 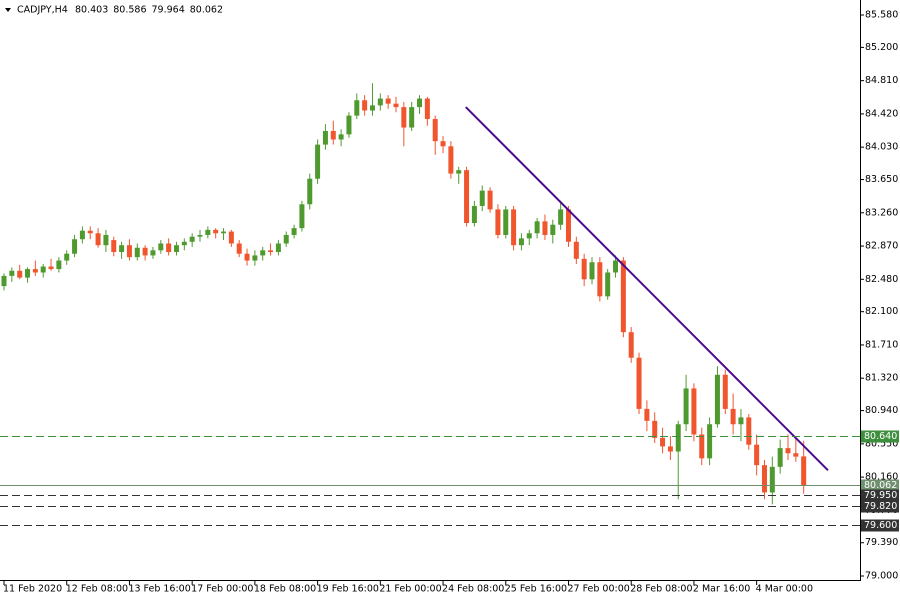 I want to click on ohlc-value: 79.964, so click(x=168, y=10).